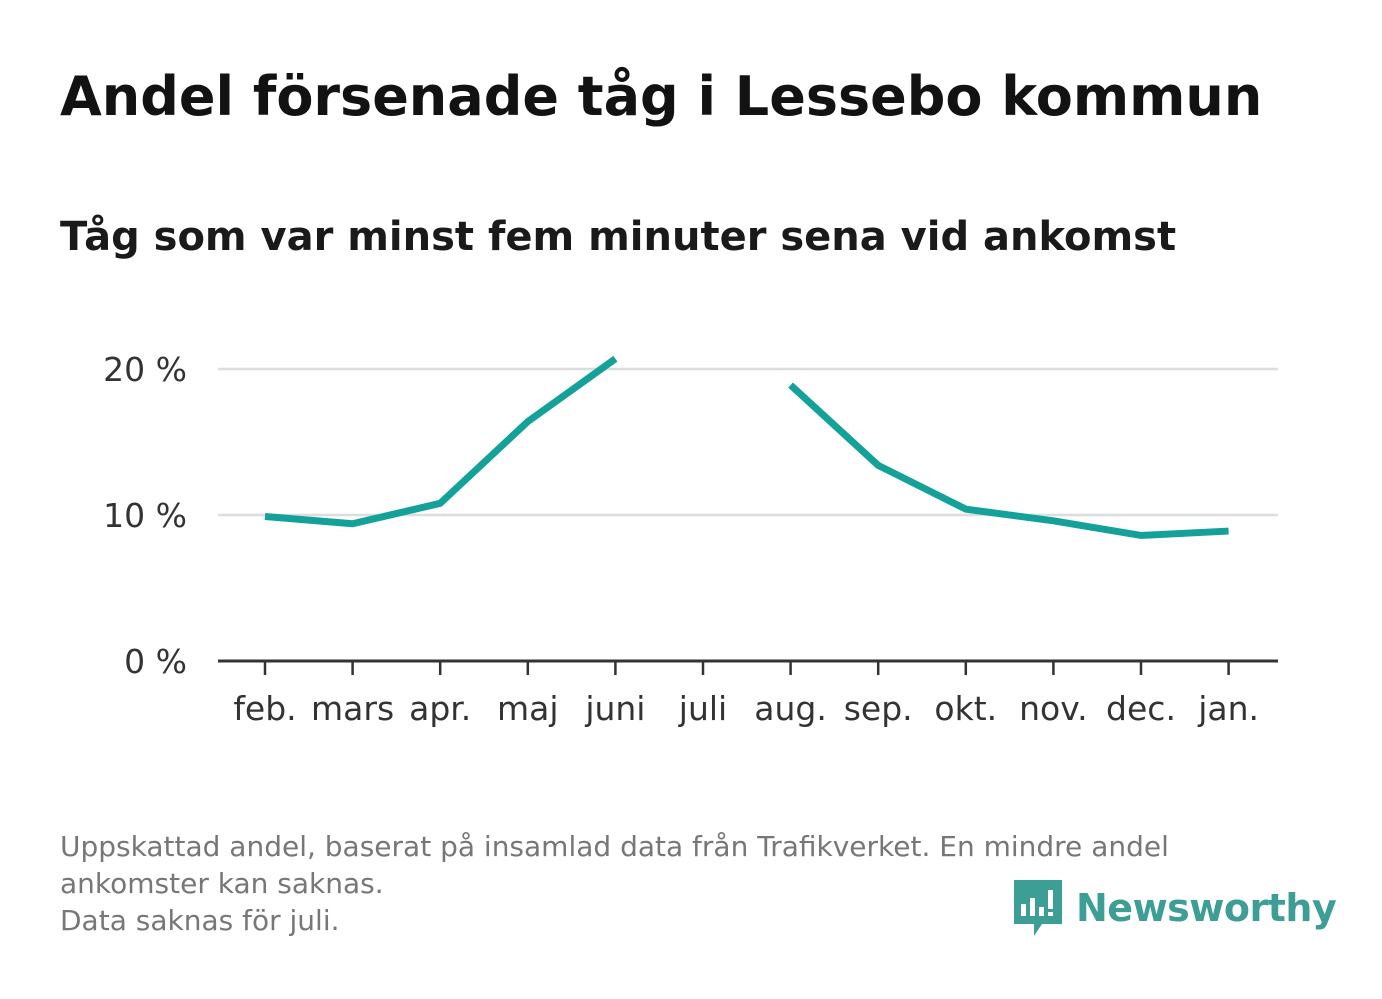 This screenshot has height=999, width=1382. What do you see at coordinates (661, 96) in the screenshot?
I see `chart-title: Andel försenade tåg i Lessebo kommun` at bounding box center [661, 96].